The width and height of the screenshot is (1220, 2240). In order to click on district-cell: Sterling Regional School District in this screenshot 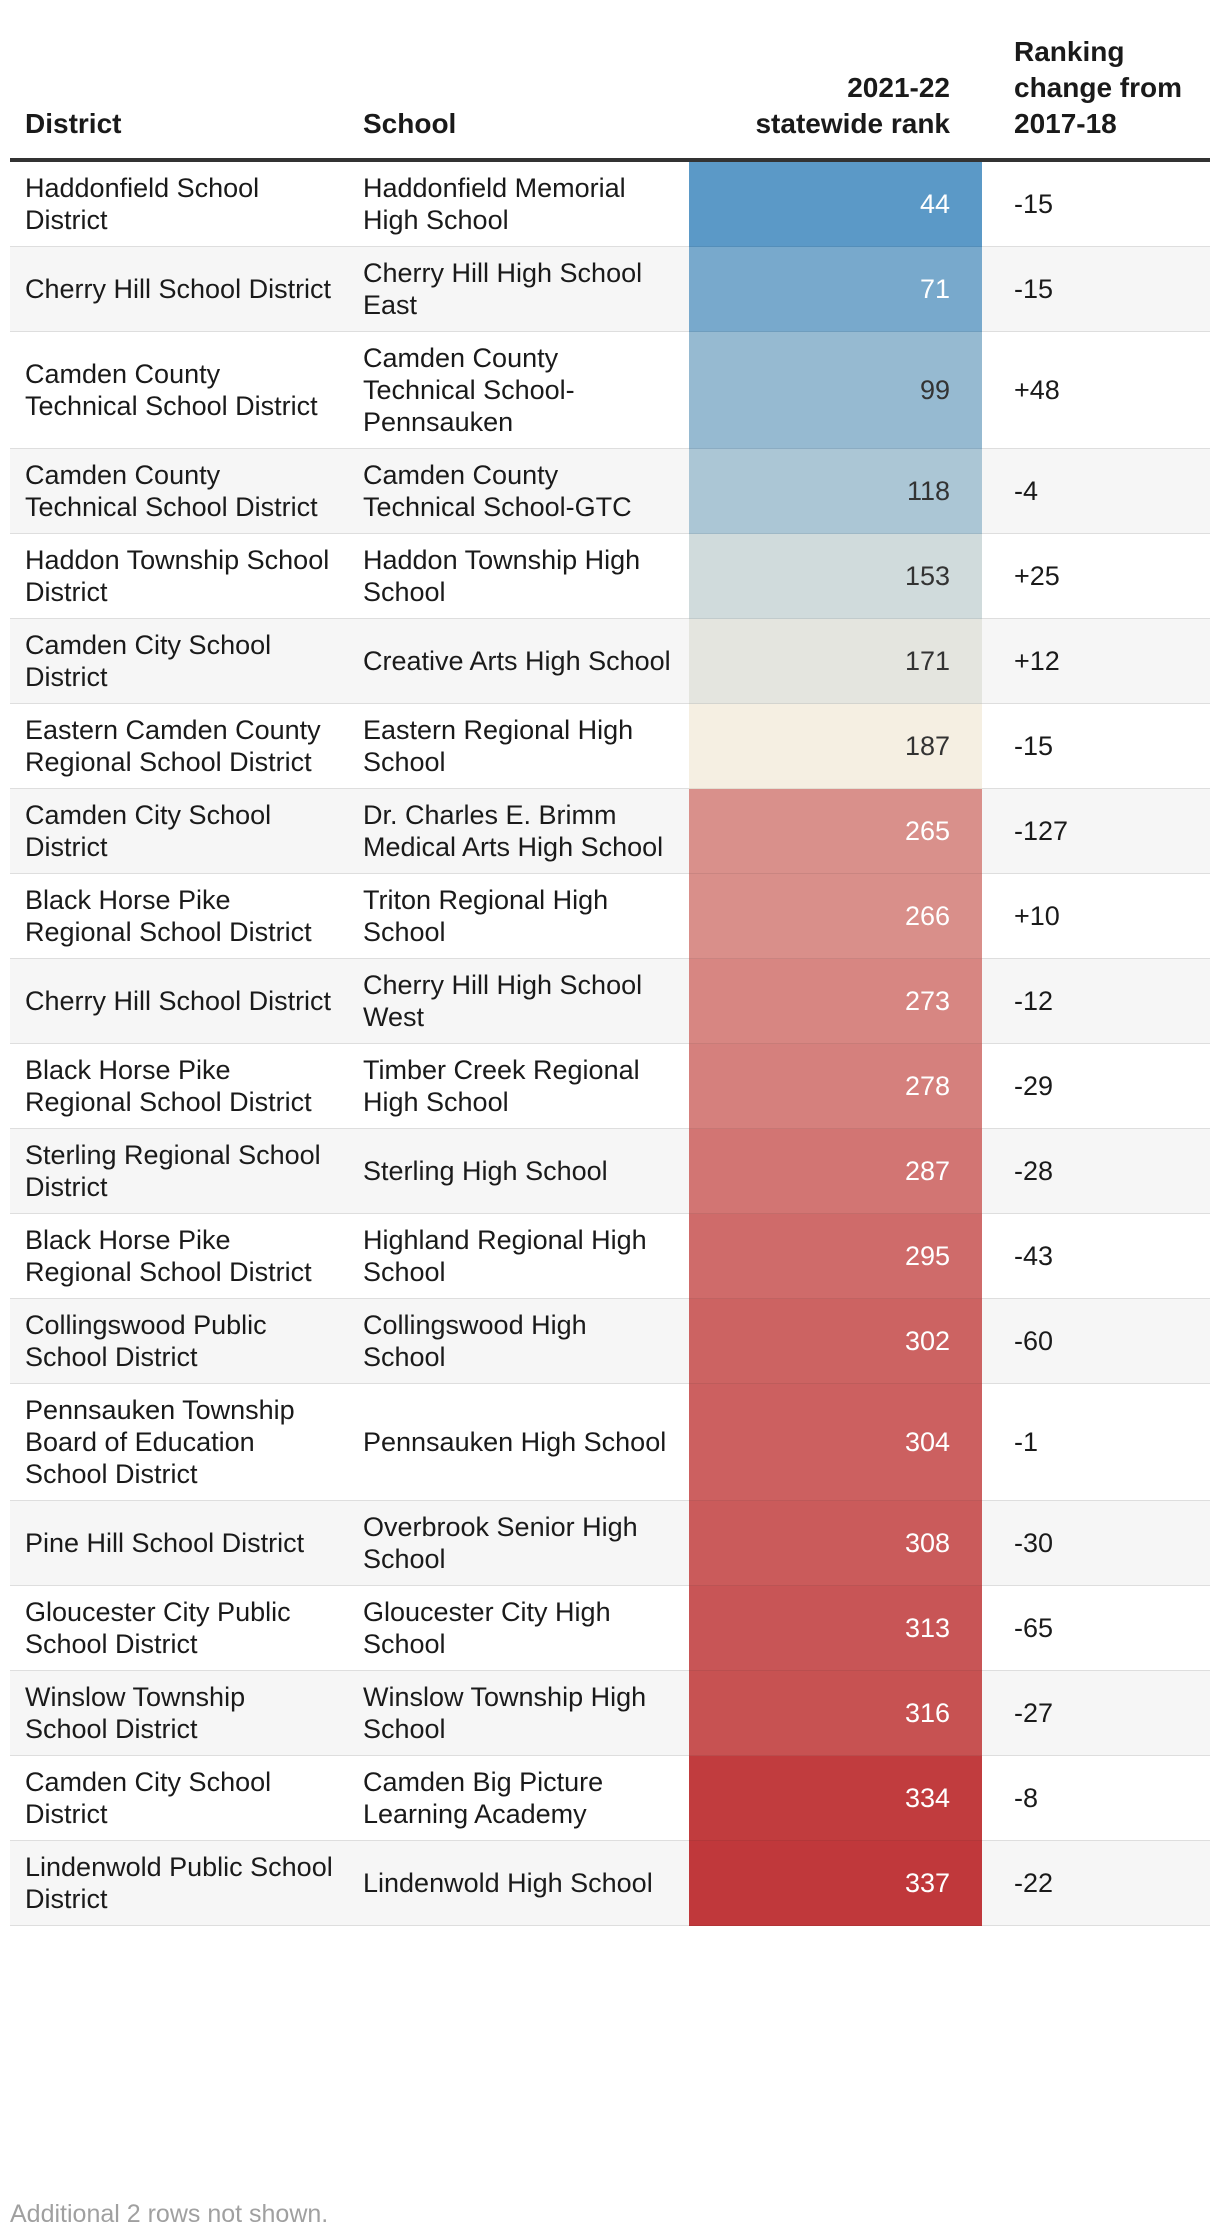, I will do `click(179, 1171)`.